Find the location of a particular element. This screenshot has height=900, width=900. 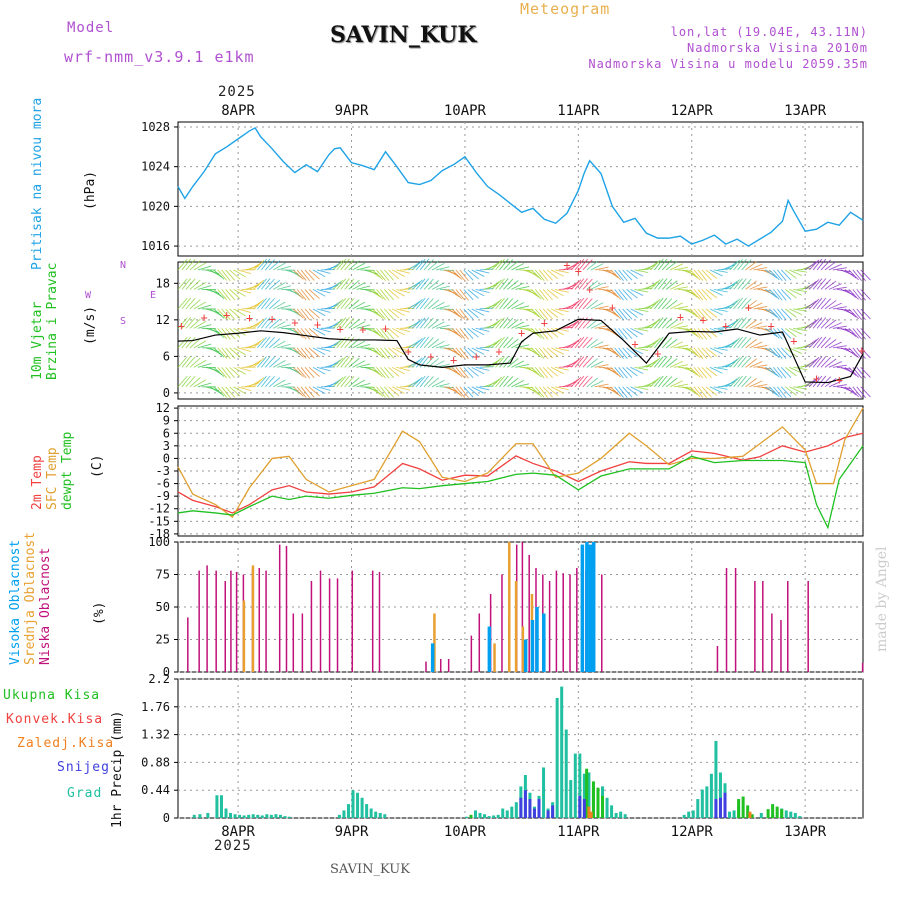

legend-total-rain: Ukupna Kisa is located at coordinates (52, 695).